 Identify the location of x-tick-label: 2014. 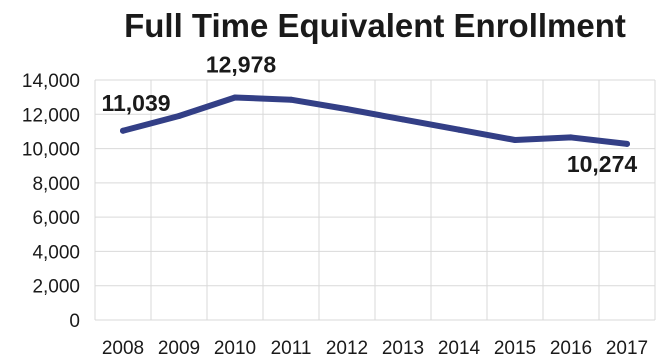
(459, 348).